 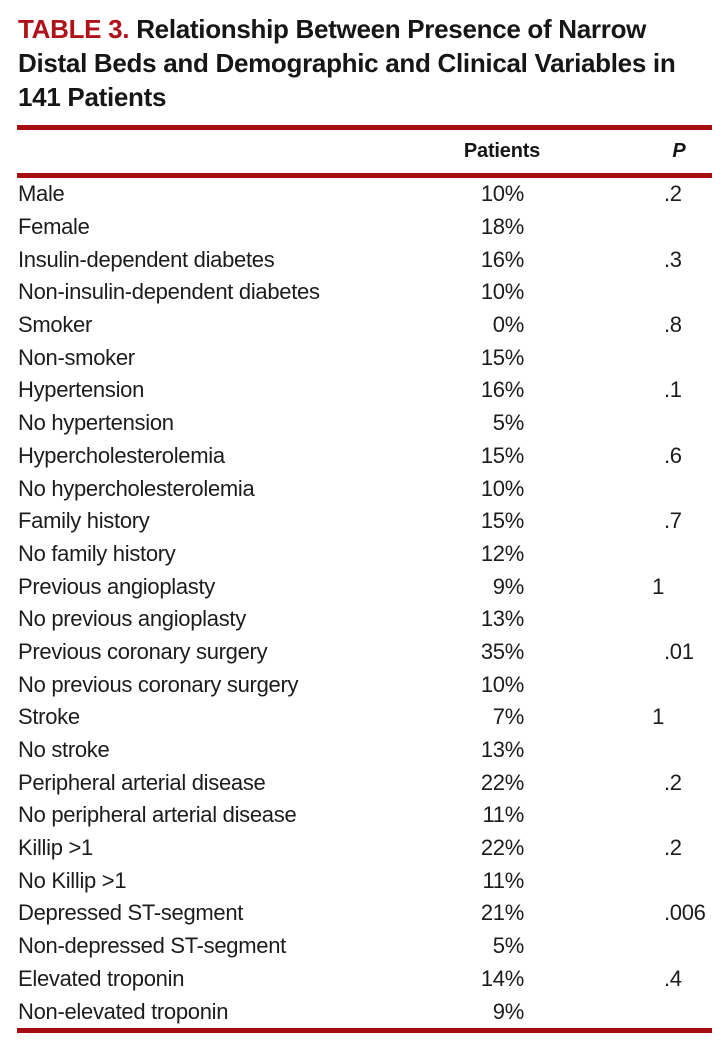 What do you see at coordinates (364, 127) in the screenshot?
I see `top-rule` at bounding box center [364, 127].